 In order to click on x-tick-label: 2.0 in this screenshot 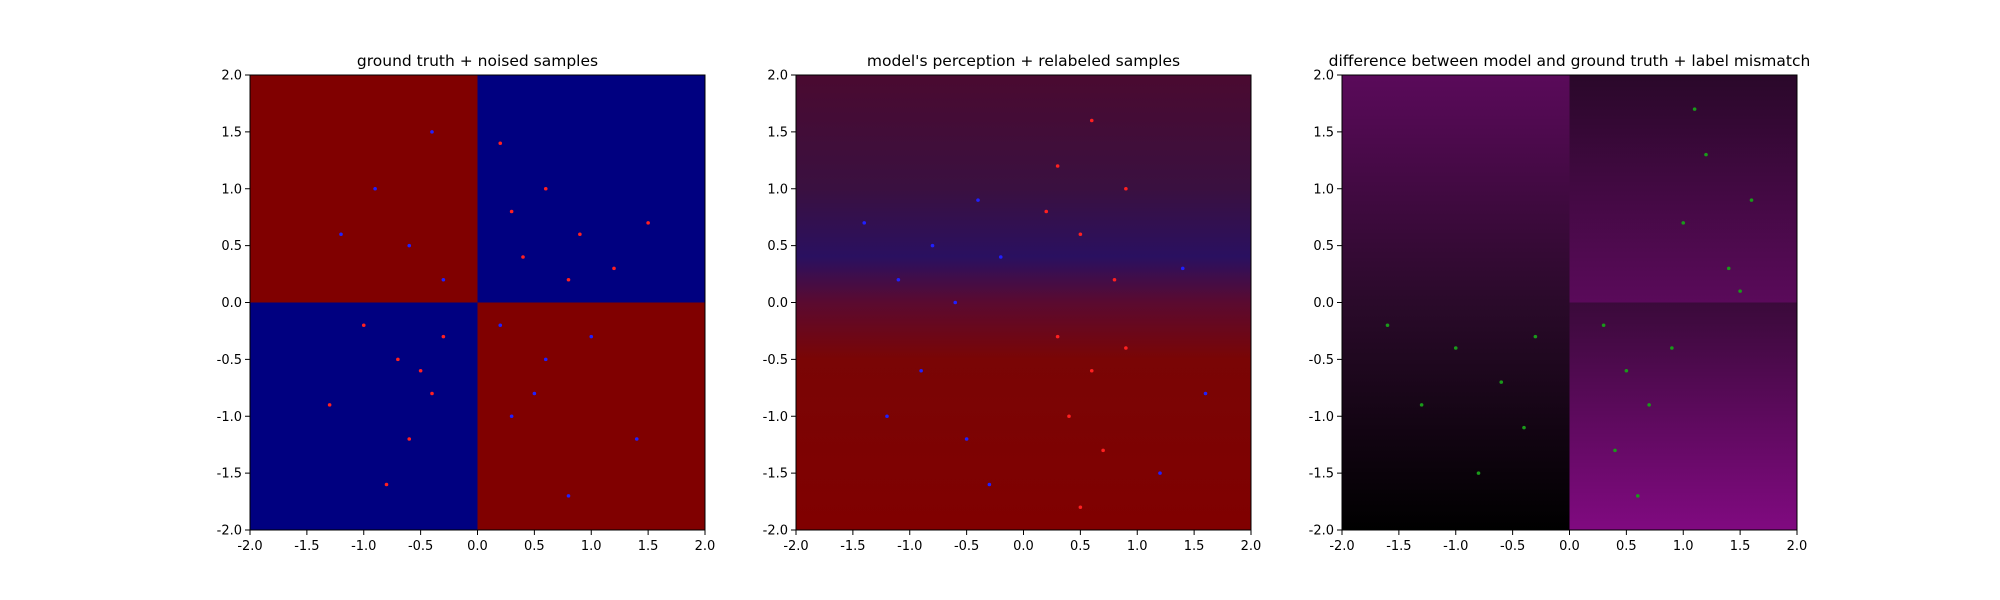, I will do `click(1797, 546)`.